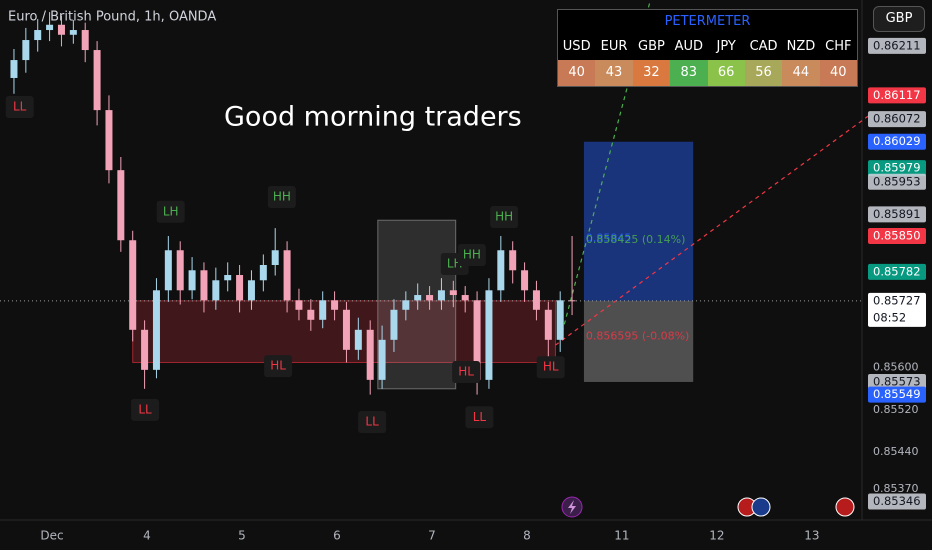 The width and height of the screenshot is (932, 550). I want to click on price-tag: 0.85850, so click(897, 236).